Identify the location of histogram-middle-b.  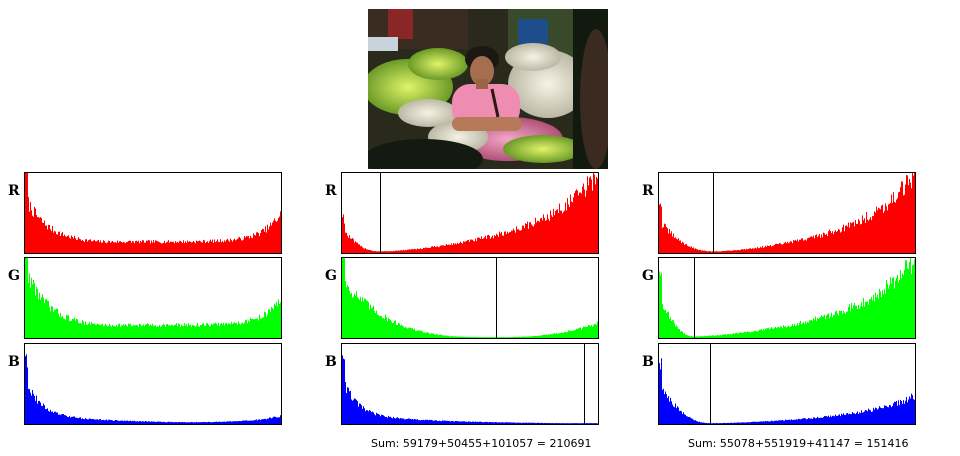
(470, 384).